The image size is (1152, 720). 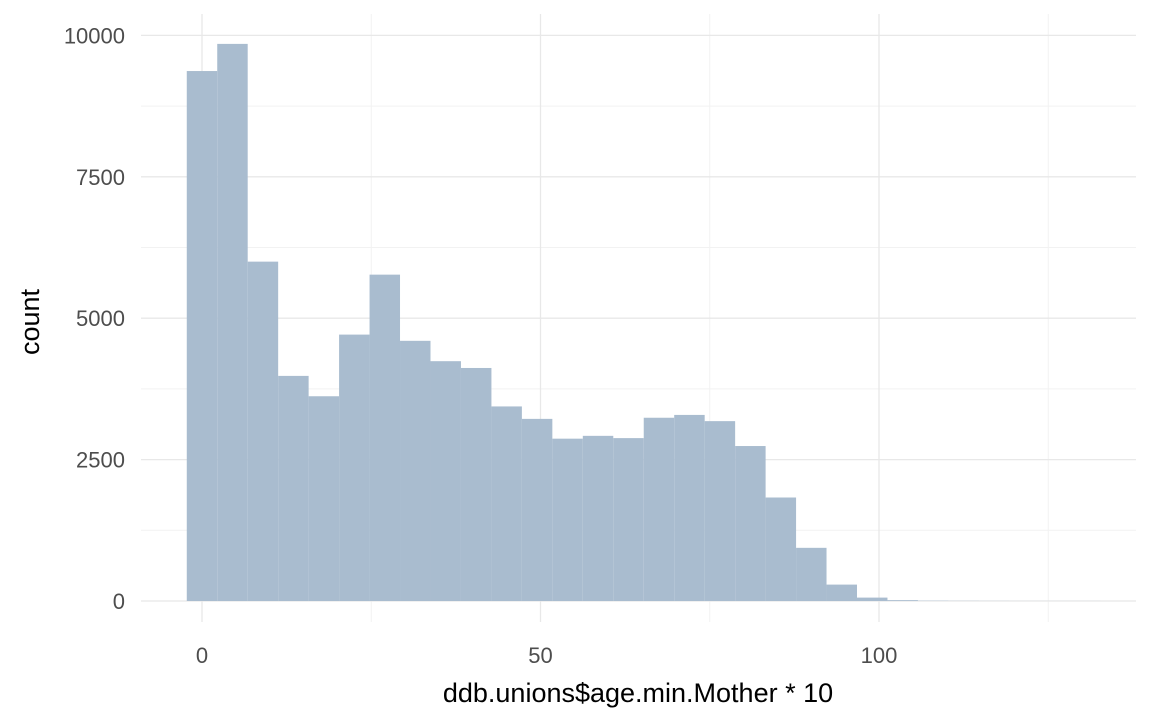 I want to click on y-axis-tick-labels: 0 2500 5000 7500 10000, so click(x=94, y=318).